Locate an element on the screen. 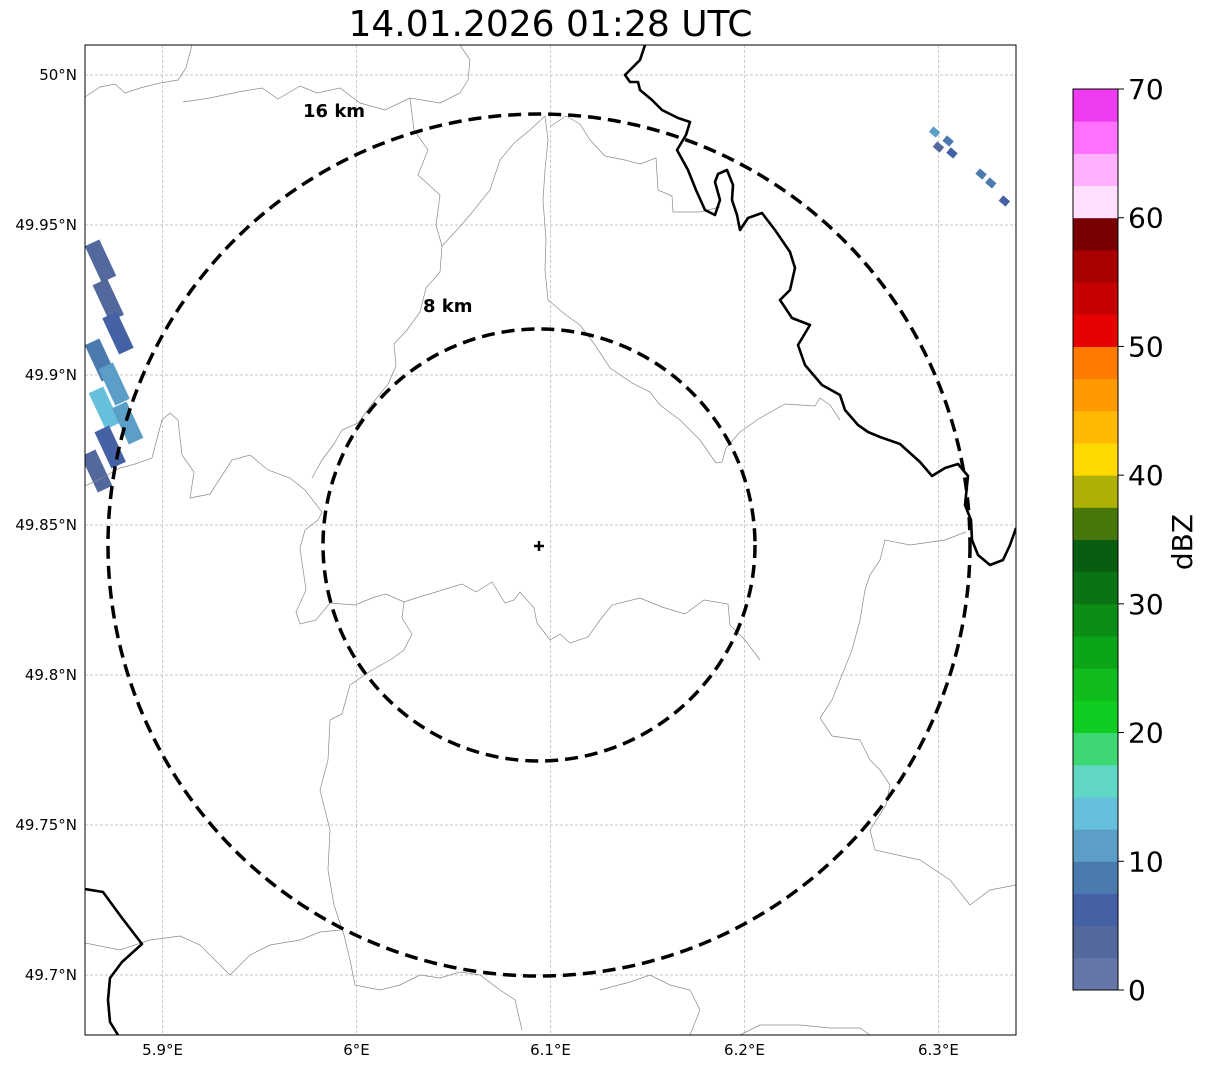 Image resolution: width=1207 pixels, height=1069 pixels. colorbar: 0 10 20 30 40 50 60 70 is located at coordinates (1118, 540).